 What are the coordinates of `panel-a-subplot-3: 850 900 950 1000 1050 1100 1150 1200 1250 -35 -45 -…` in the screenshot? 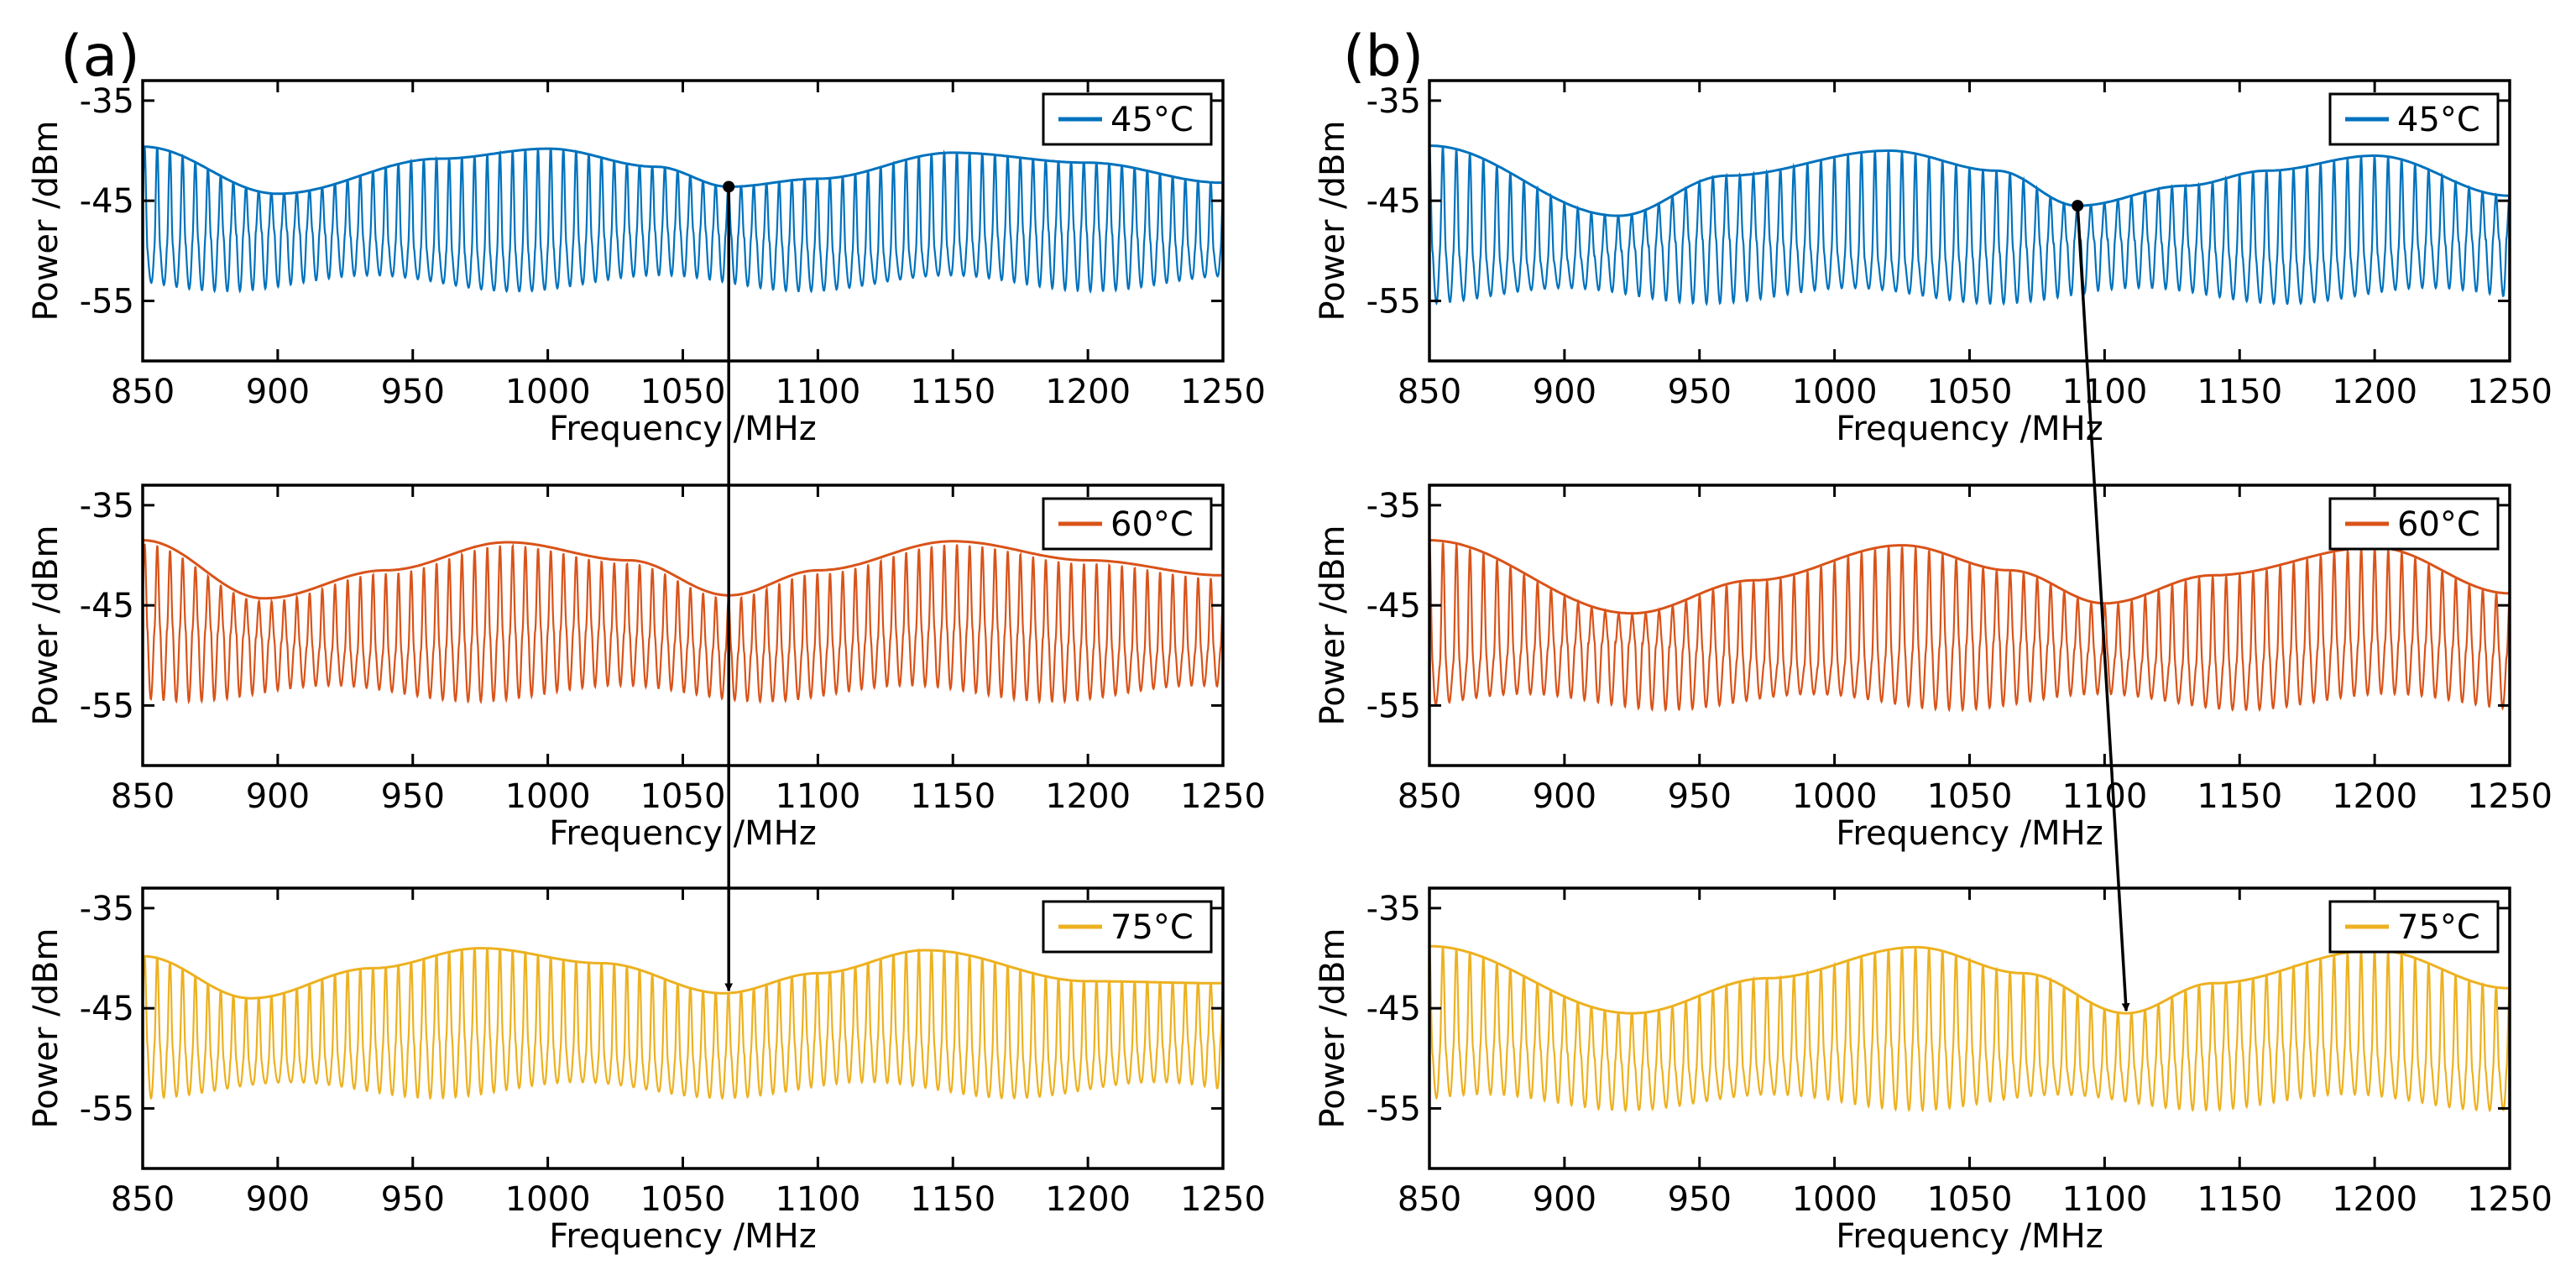 It's located at (646, 1071).